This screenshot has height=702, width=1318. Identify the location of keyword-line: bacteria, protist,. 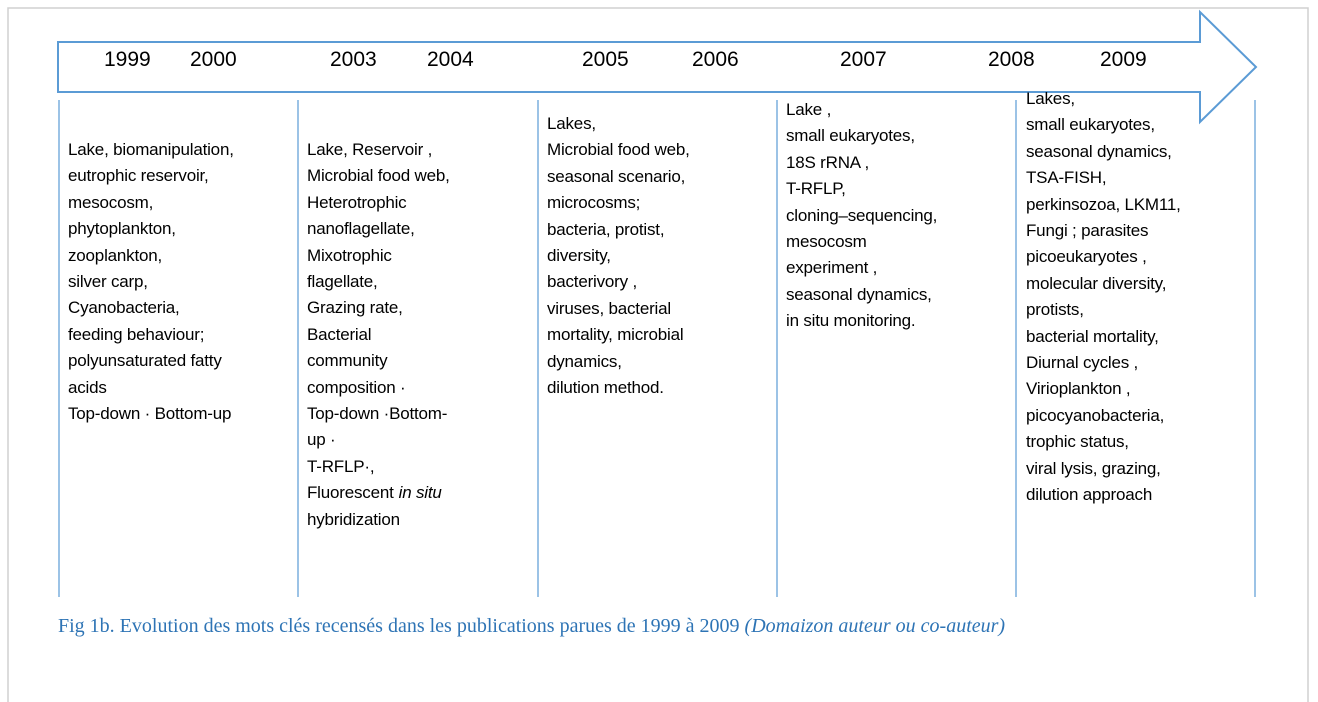
(606, 229).